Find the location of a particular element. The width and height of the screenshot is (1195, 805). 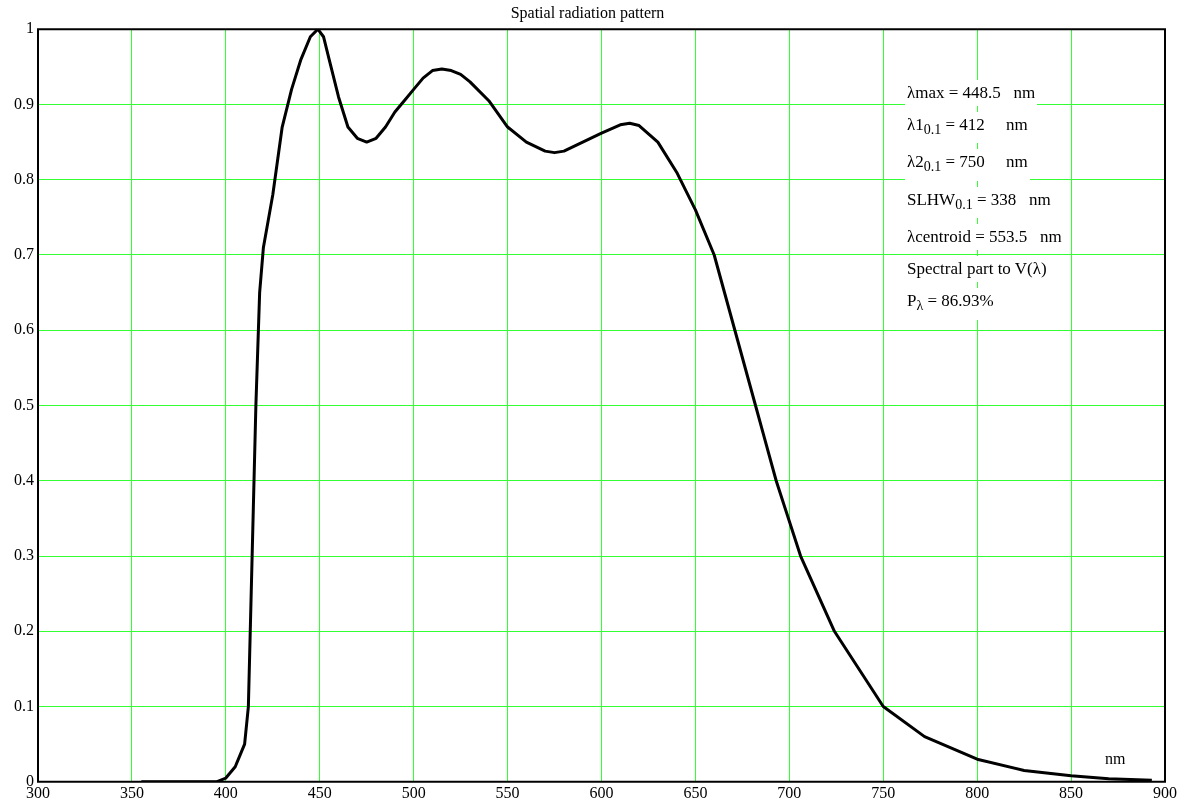

y-tick-label: 1 is located at coordinates (30, 28).